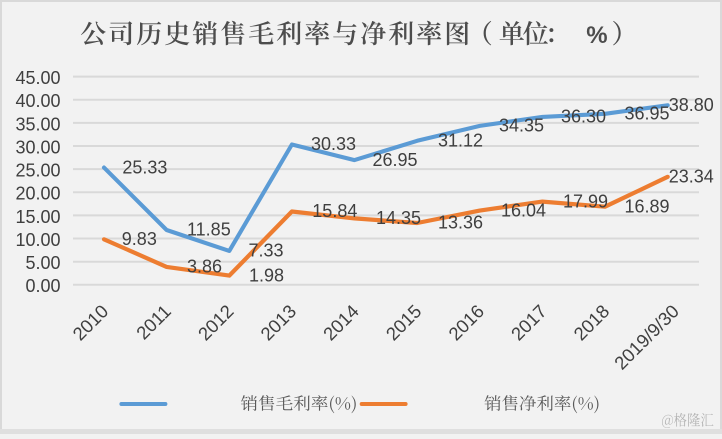 This screenshot has width=722, height=439. Describe the element at coordinates (37, 240) in the screenshot. I see `svg-text: 10.00` at that location.